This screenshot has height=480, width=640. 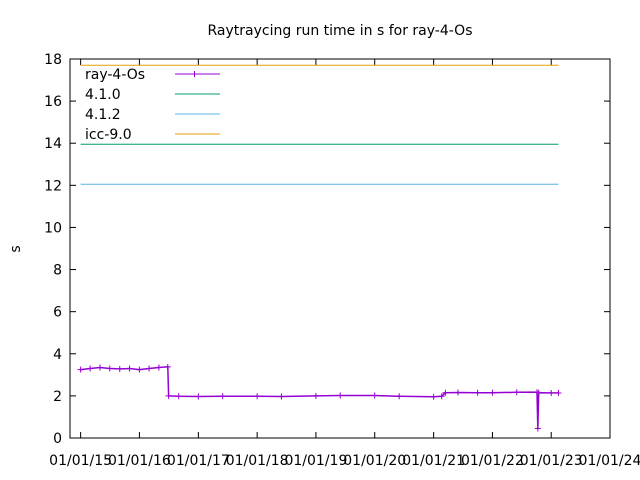 What do you see at coordinates (492, 461) in the screenshot?
I see `x-tick-label: 01/01/22` at bounding box center [492, 461].